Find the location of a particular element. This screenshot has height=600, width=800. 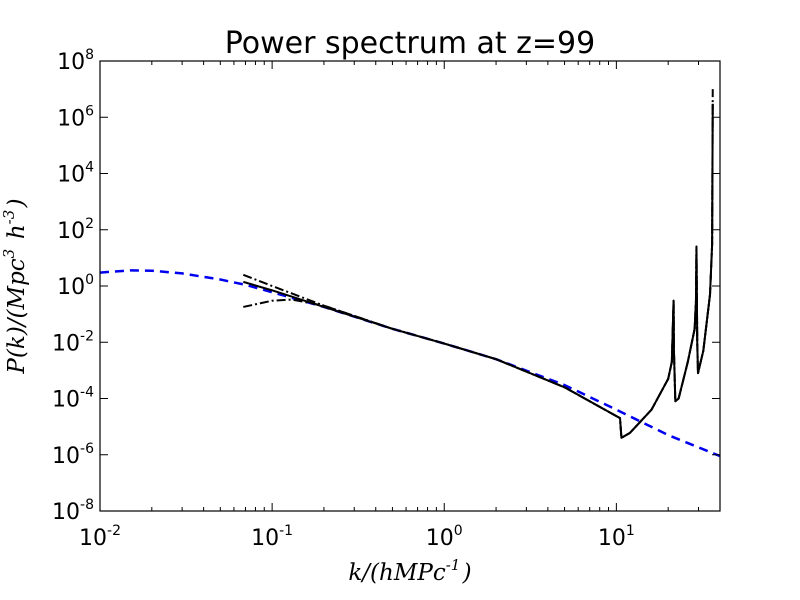

y-tick-label: 10⁶ is located at coordinates (75, 117).